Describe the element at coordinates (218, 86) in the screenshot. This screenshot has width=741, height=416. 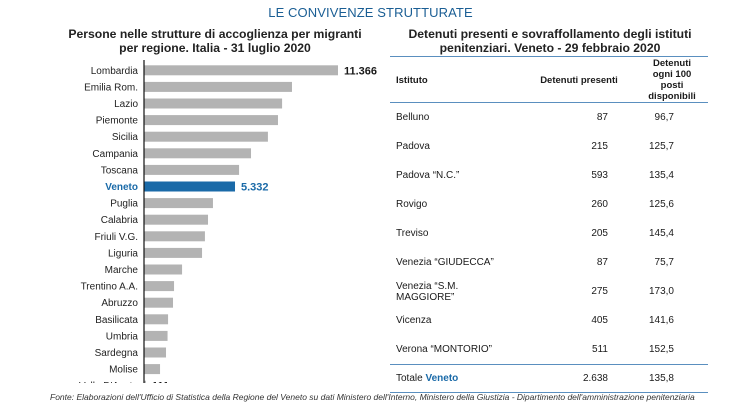
I see `bar-emilia-rom-` at that location.